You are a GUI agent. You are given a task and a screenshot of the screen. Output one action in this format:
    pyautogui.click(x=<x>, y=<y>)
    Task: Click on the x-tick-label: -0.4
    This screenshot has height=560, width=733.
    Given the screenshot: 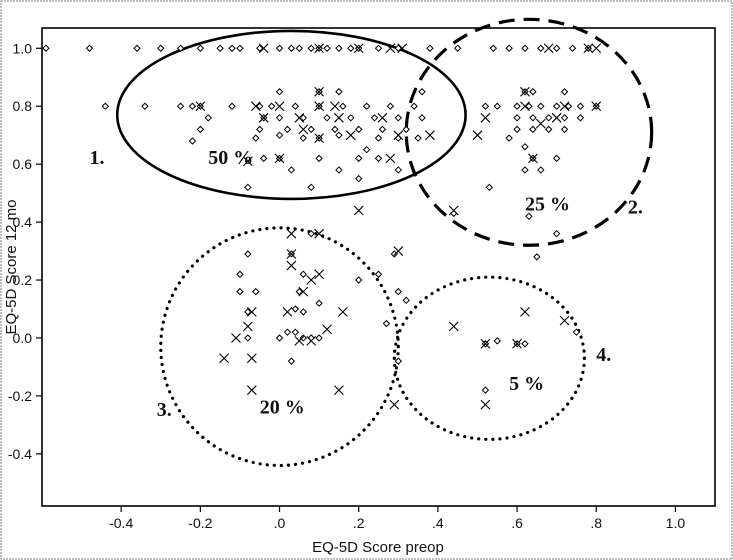 What is the action you would take?
    pyautogui.click(x=121, y=523)
    